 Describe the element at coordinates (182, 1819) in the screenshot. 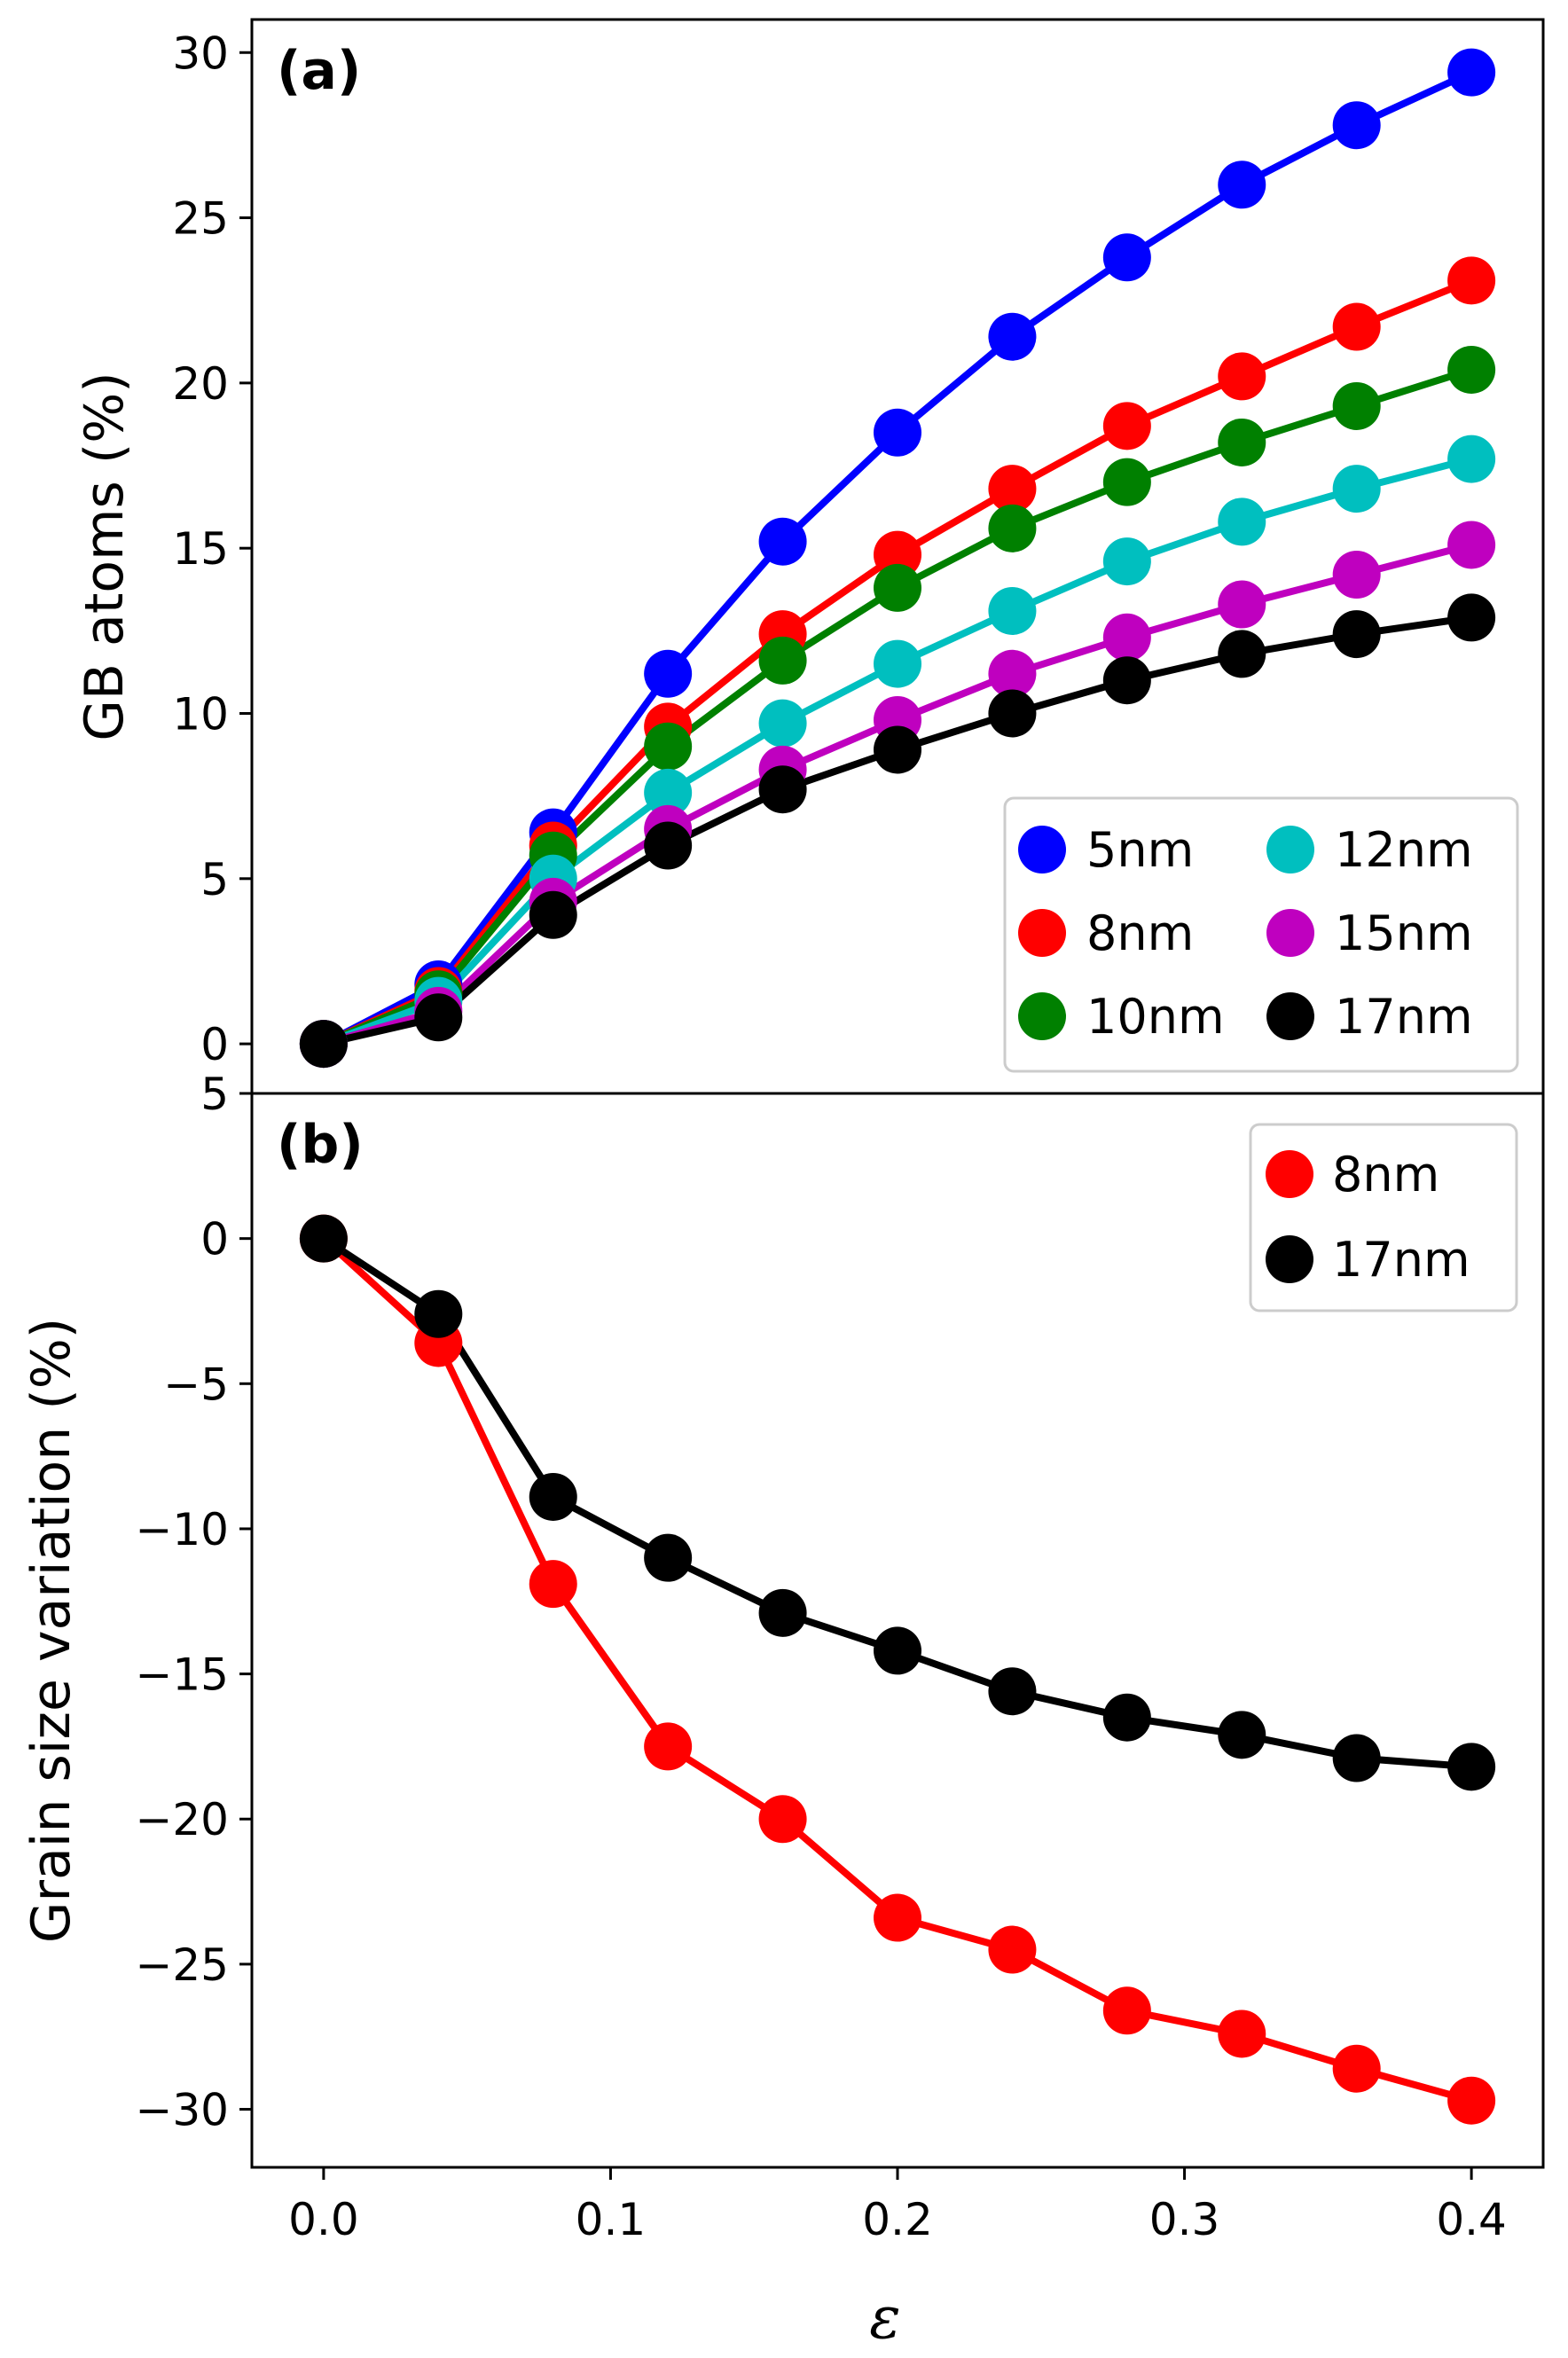

I see `y-tick-label: −20` at that location.